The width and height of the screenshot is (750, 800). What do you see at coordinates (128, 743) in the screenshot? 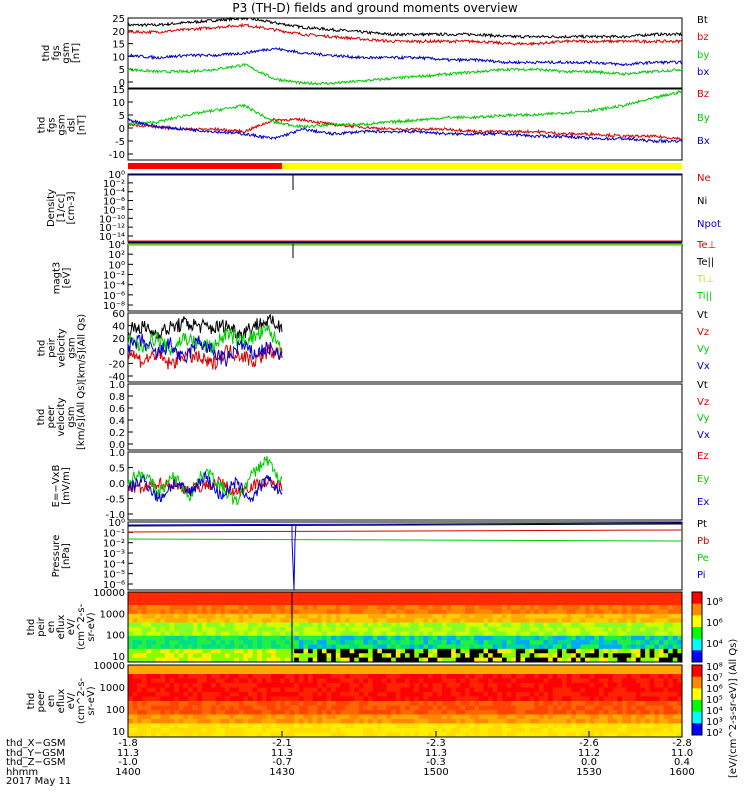
I see `xaxis-value: -1.8` at bounding box center [128, 743].